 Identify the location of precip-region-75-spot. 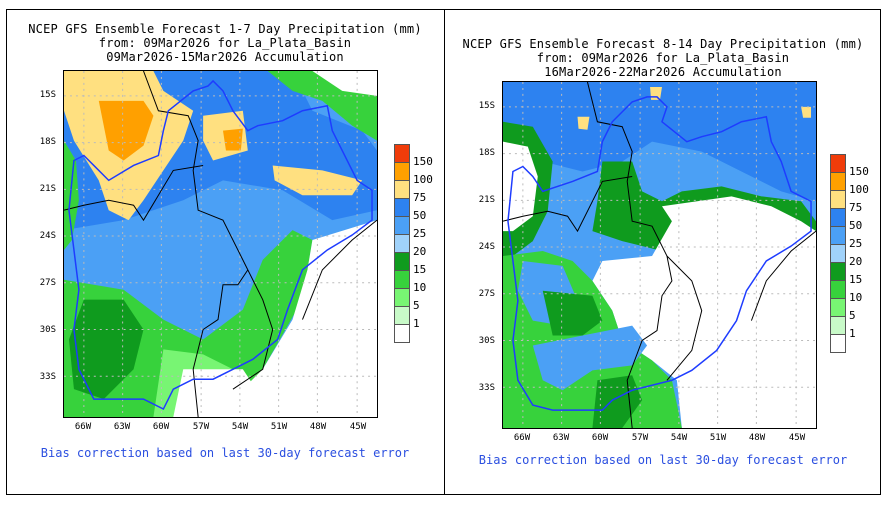
(583, 123).